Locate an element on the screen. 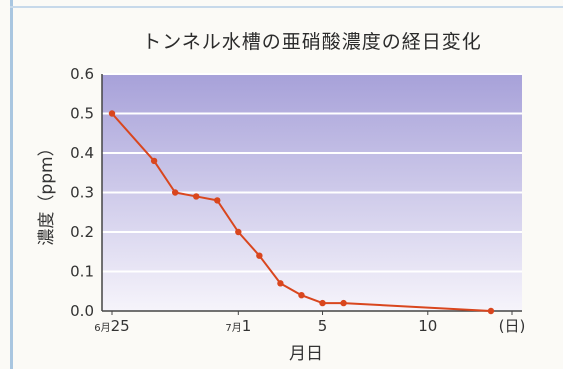  x-axis-label: 月日 is located at coordinates (306, 354).